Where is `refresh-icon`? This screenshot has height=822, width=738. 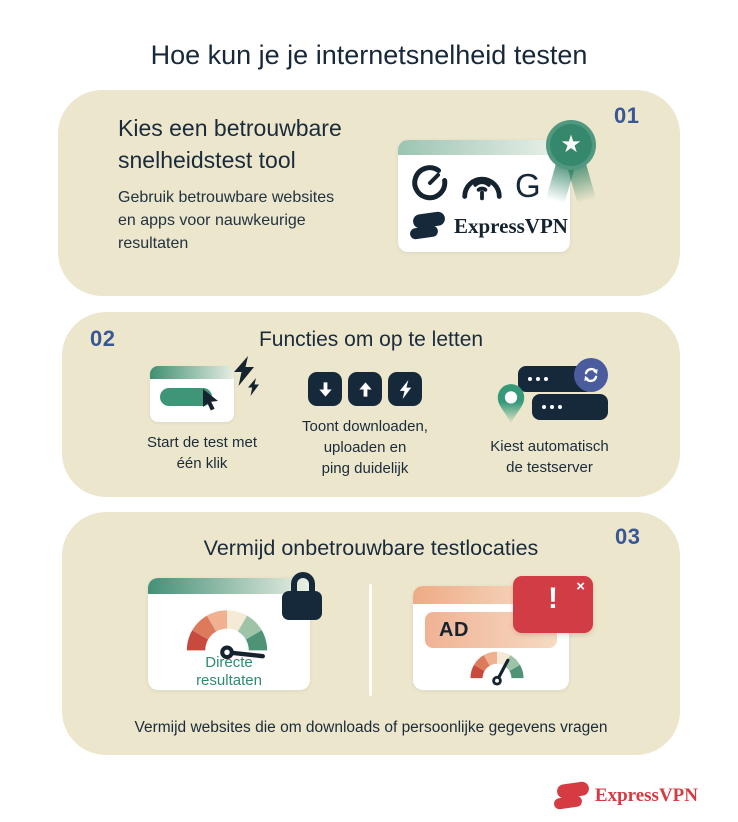
refresh-icon is located at coordinates (590, 375).